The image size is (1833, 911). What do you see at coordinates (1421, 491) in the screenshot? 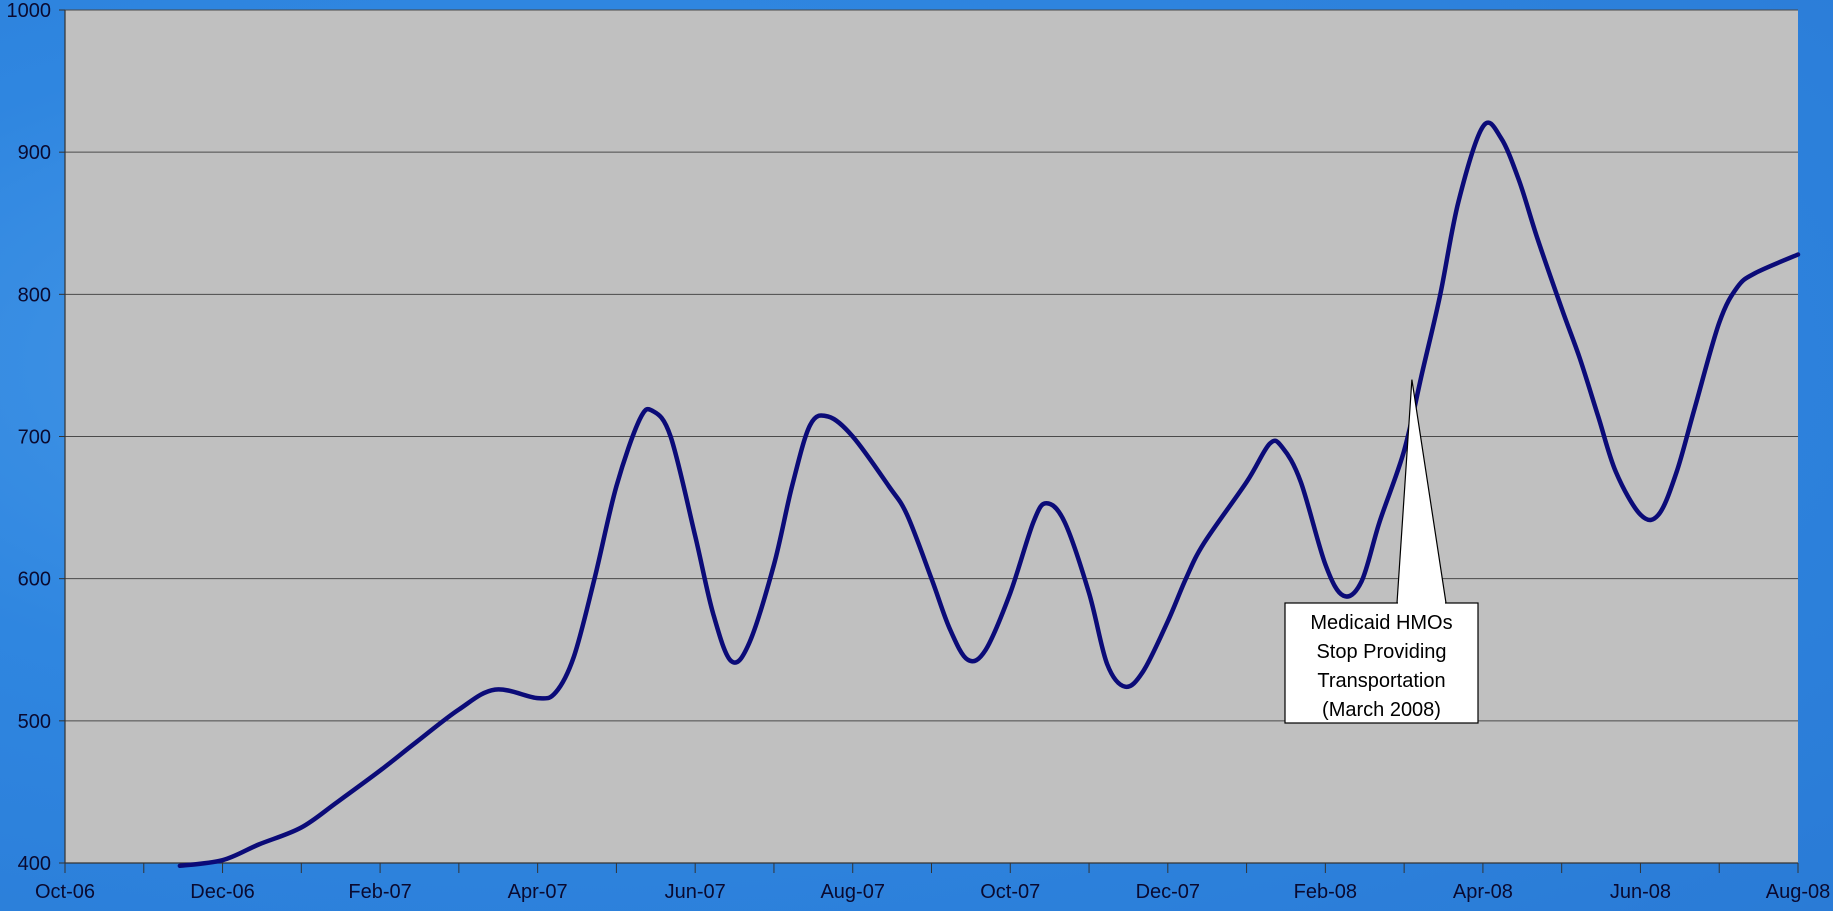
I see `callout-pointer` at bounding box center [1421, 491].